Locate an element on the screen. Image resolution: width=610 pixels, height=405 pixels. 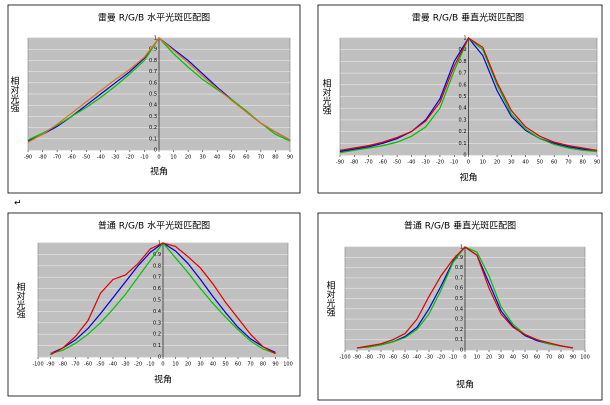
x-tick-label: -70 is located at coordinates (381, 358).